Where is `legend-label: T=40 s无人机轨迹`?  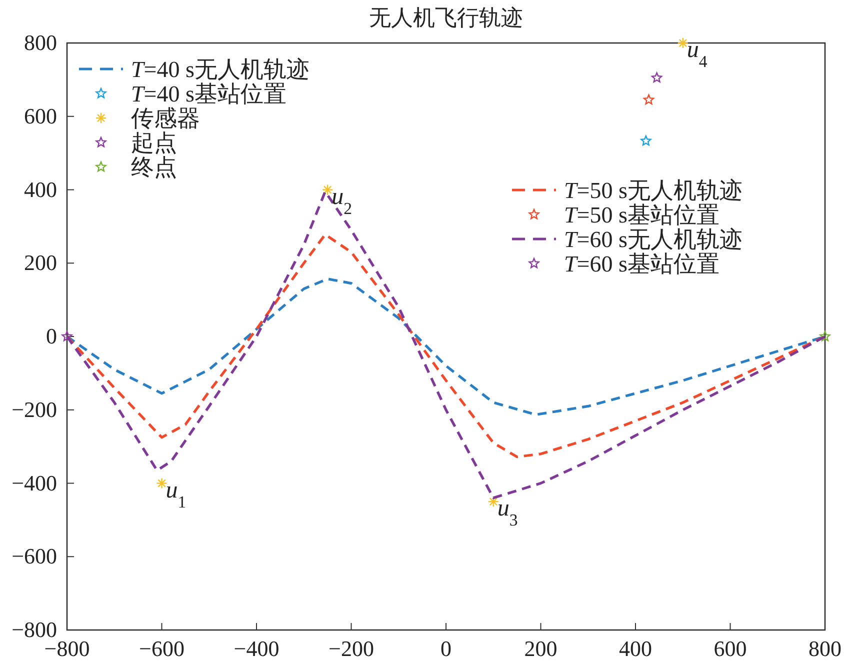 legend-label: T=40 s无人机轨迹 is located at coordinates (220, 69).